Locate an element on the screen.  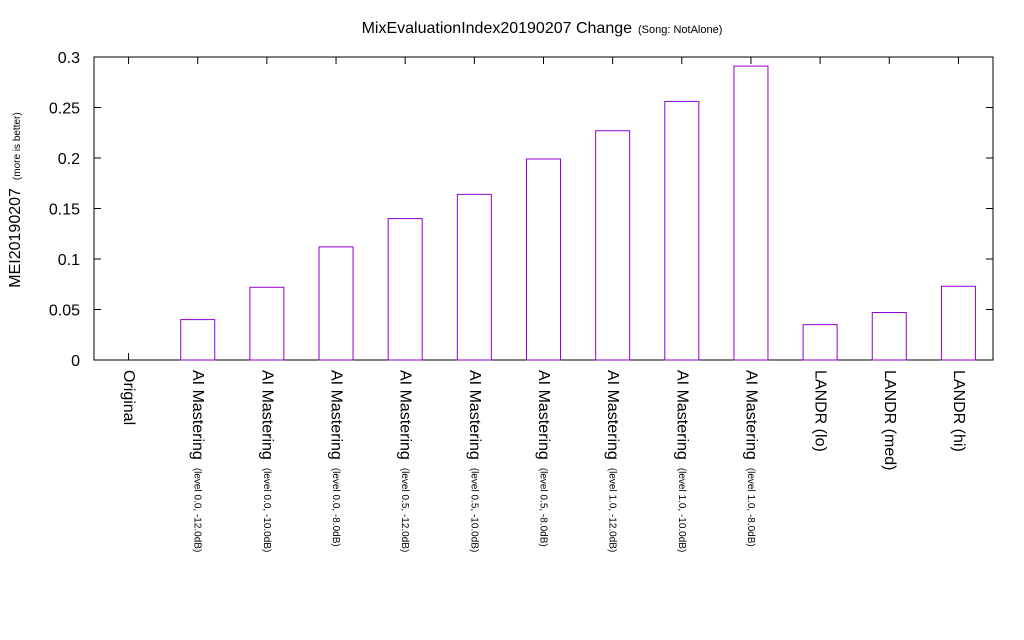
x-tick-sublabel: (level 1.0, -10.0dB) is located at coordinates (681, 510).